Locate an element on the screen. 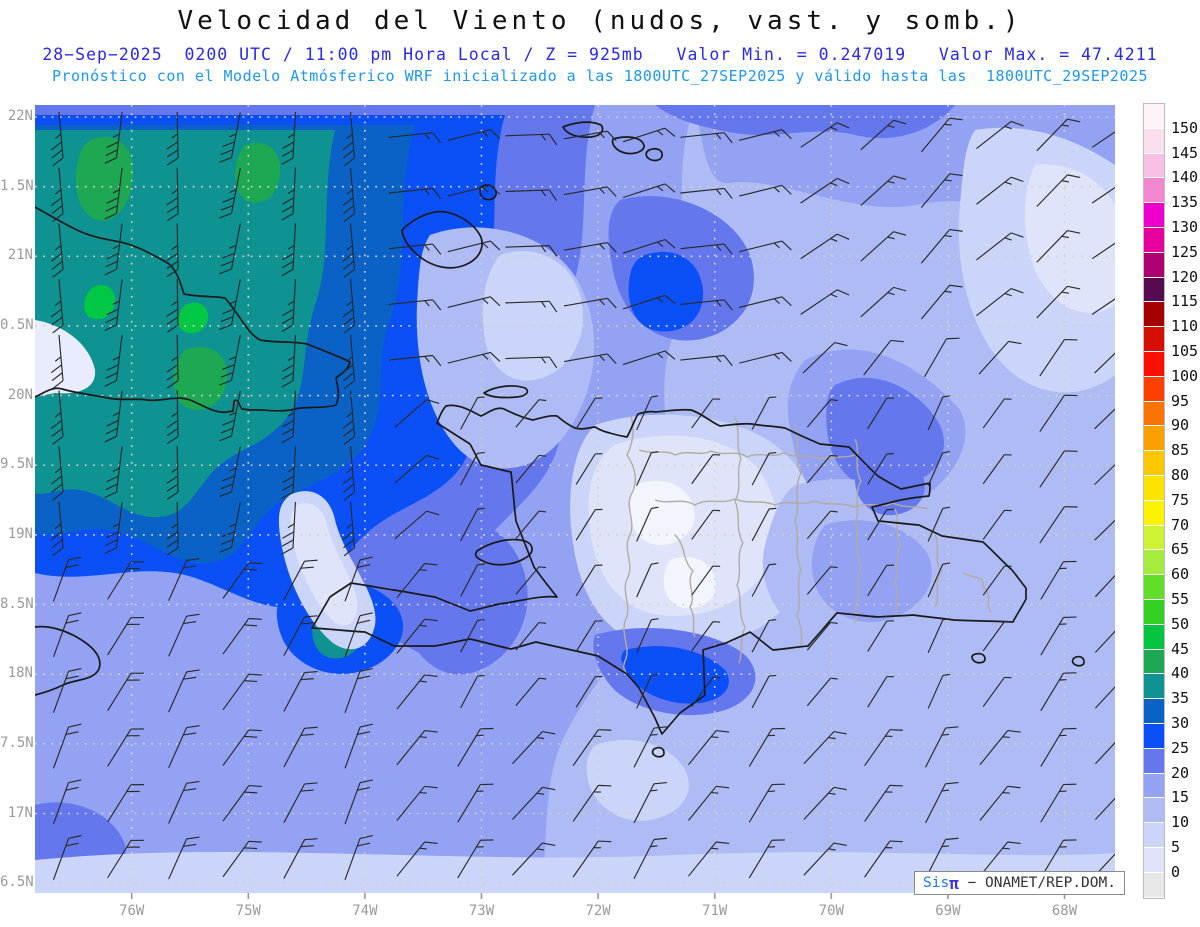 The height and width of the screenshot is (927, 1200). colorbar-tick-label: 125 is located at coordinates (1185, 251).